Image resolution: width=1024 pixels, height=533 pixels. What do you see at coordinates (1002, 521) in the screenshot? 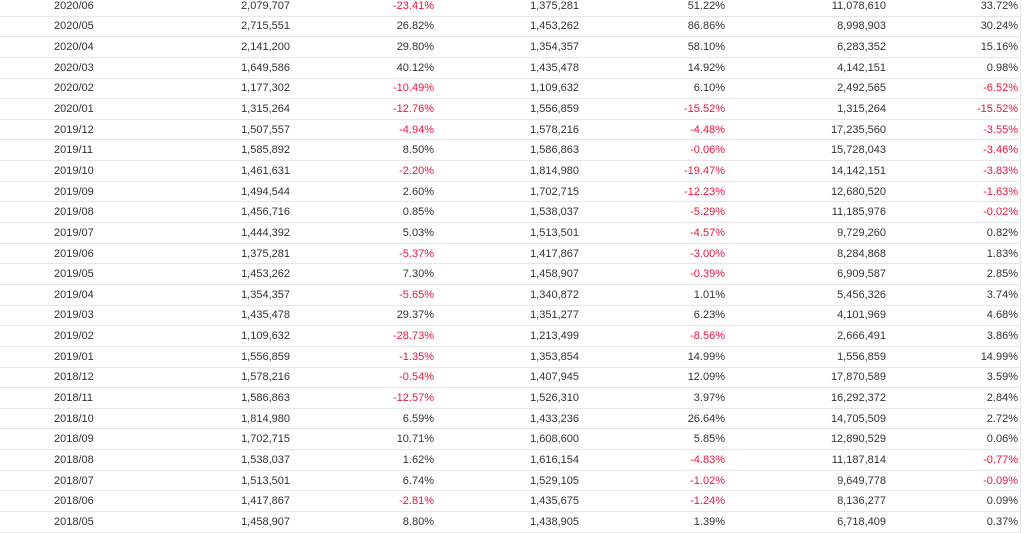
I see `change-cell: 0.37%` at bounding box center [1002, 521].